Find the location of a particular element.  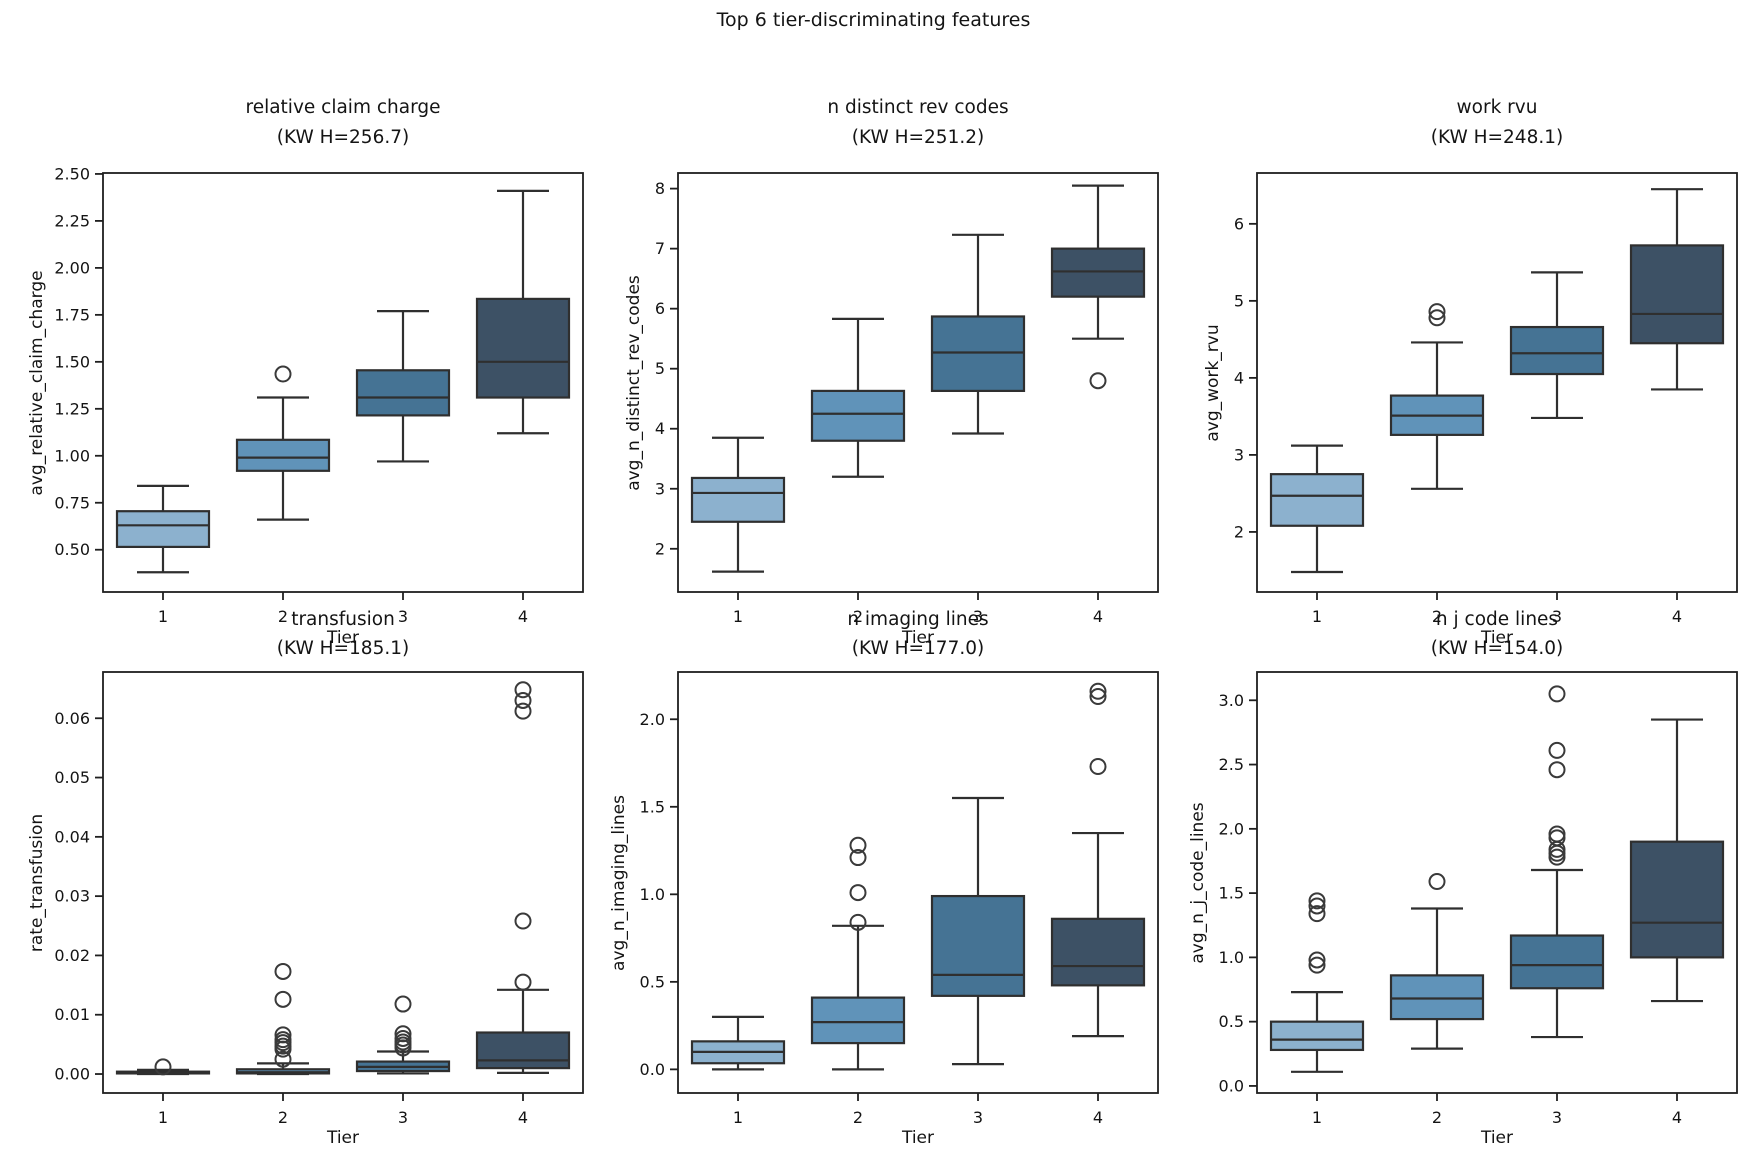

y-tick-label: 2.0 is located at coordinates (1231, 828).